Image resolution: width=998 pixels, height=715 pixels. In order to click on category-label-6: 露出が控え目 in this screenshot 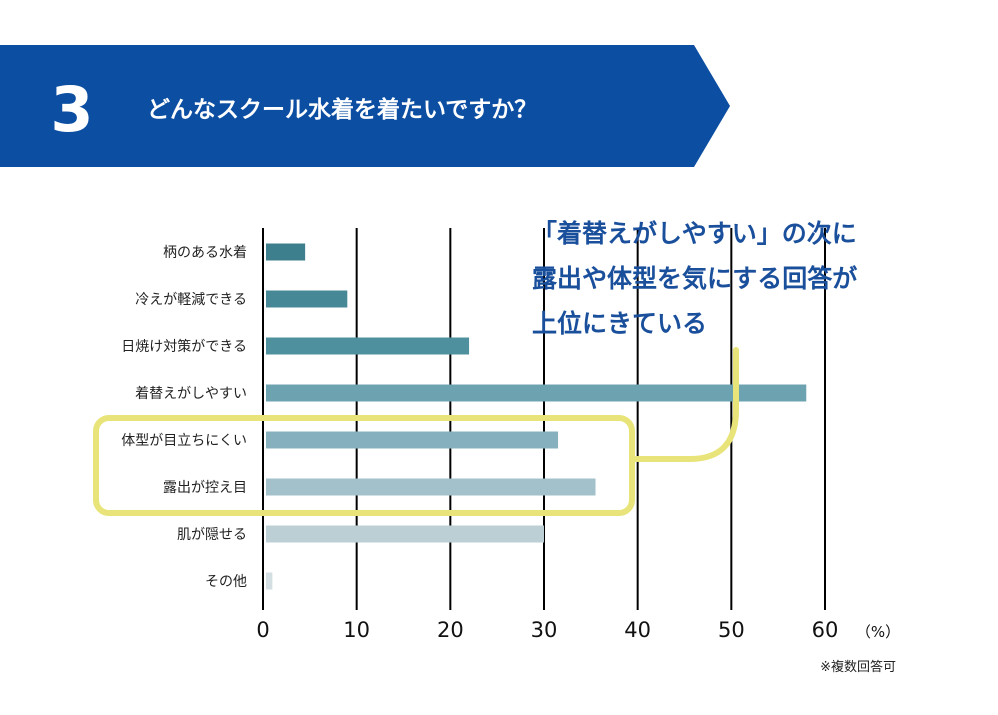, I will do `click(205, 488)`.